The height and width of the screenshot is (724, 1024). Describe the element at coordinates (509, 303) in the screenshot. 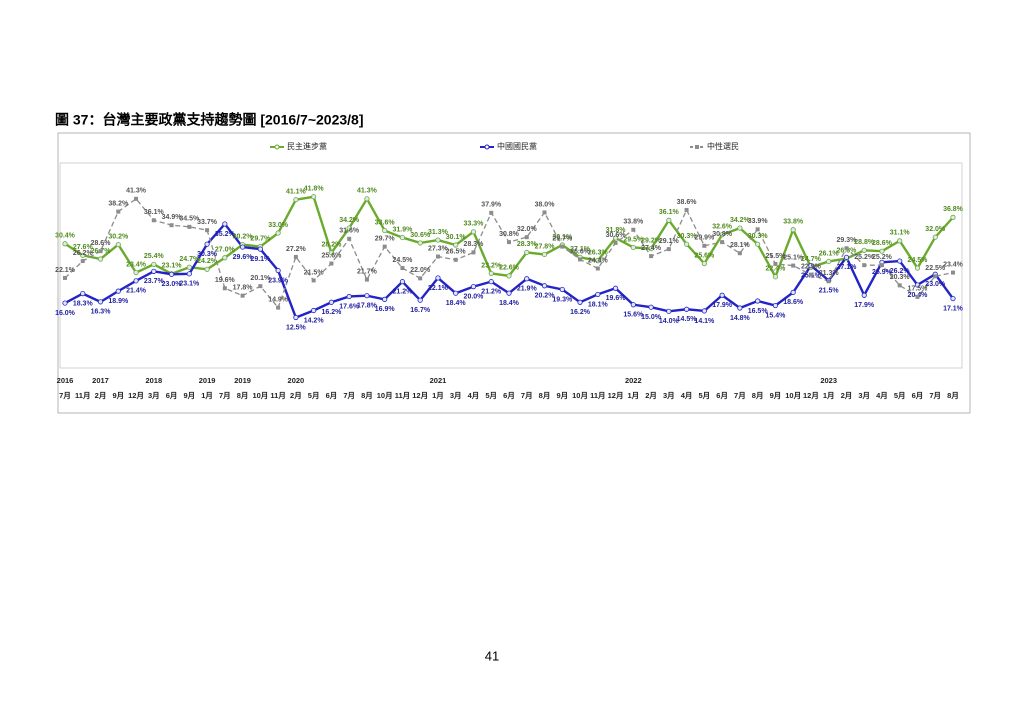

I see `data-label: 18.4%` at that location.